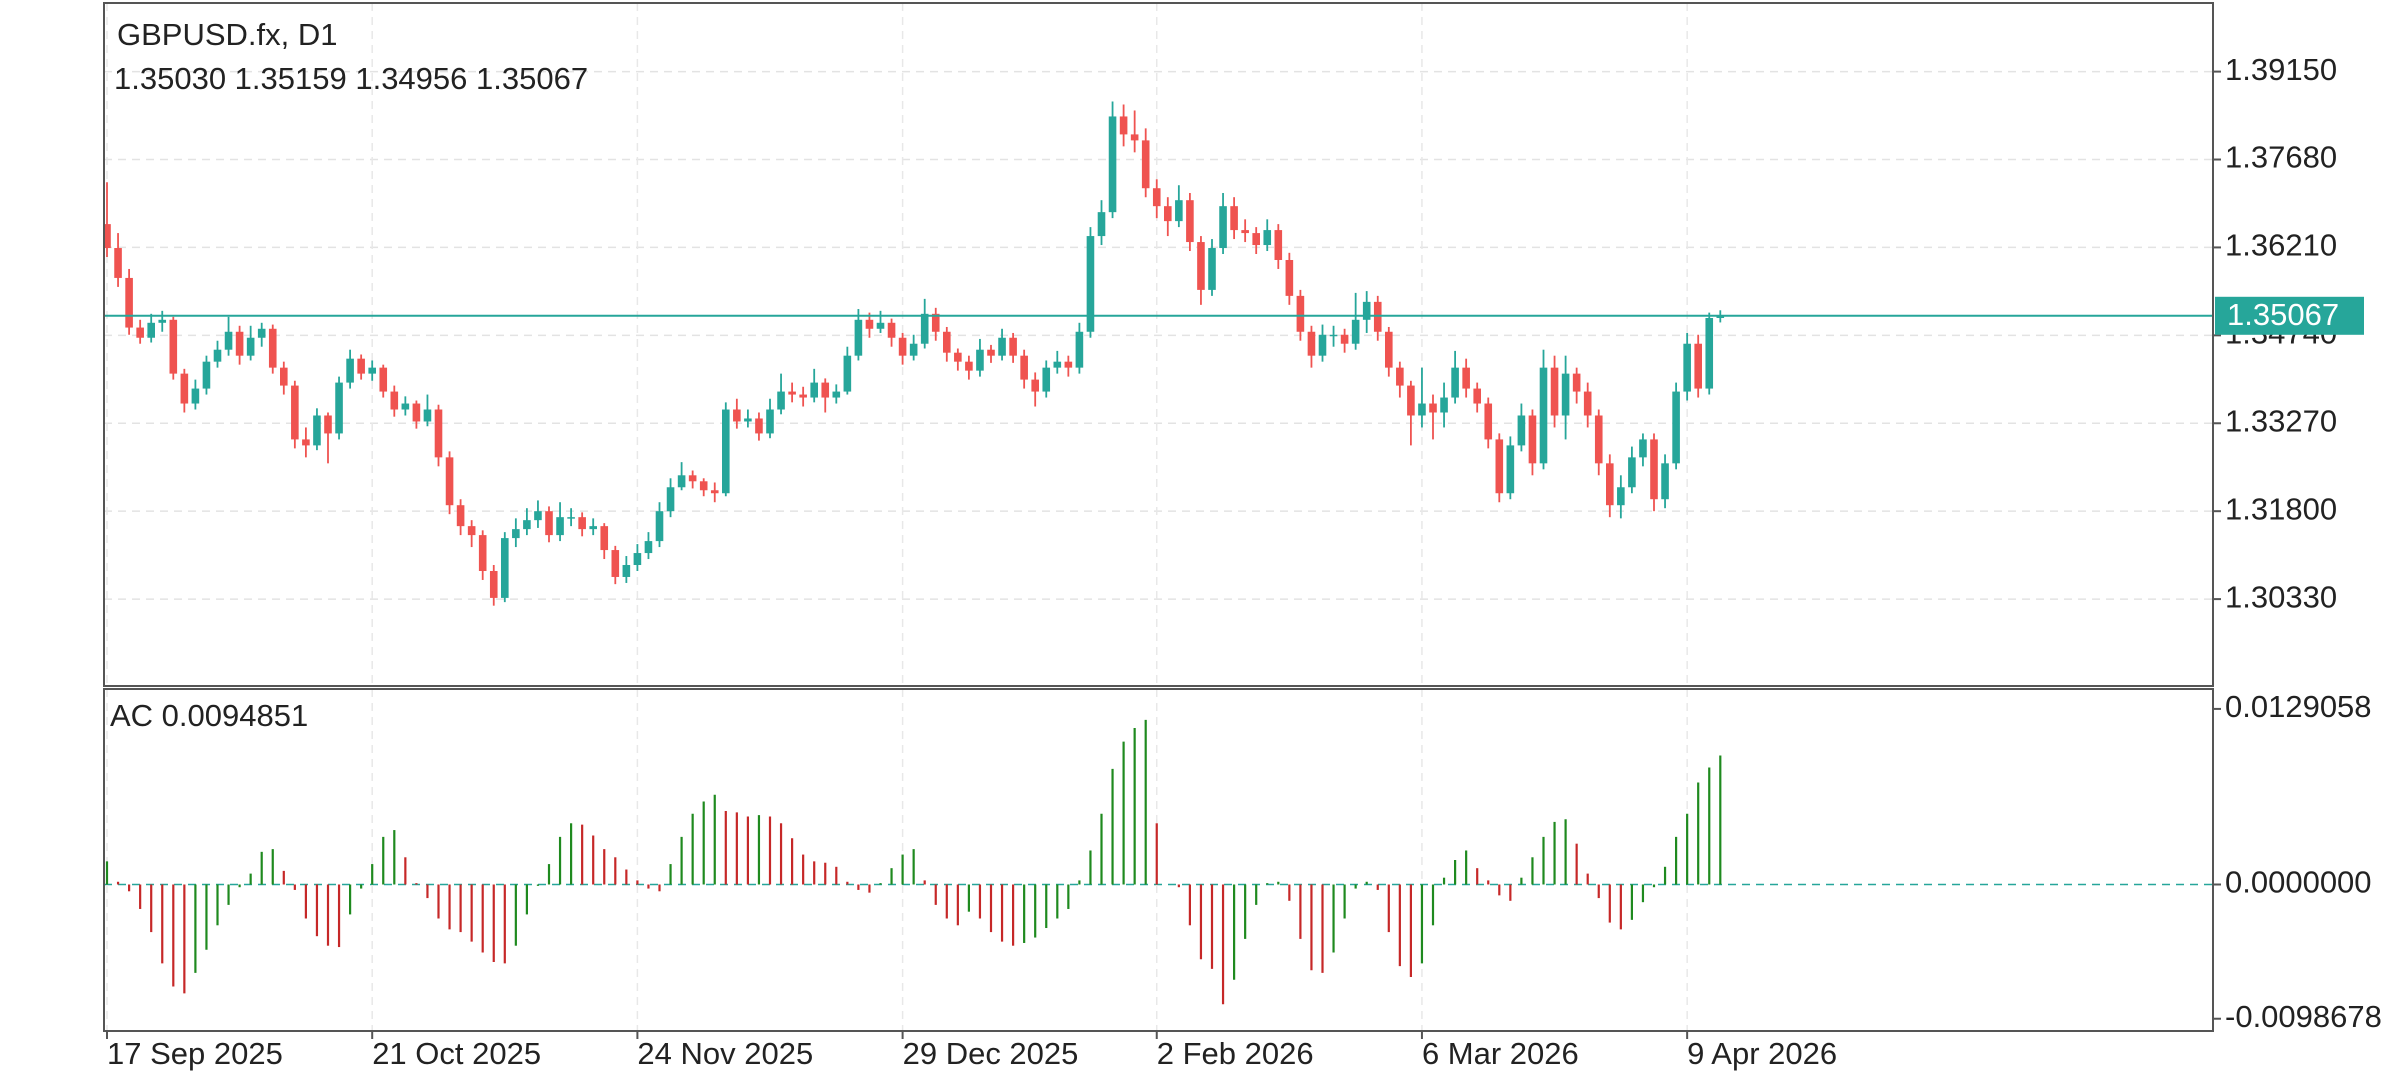 The height and width of the screenshot is (1080, 2392). Describe the element at coordinates (2283, 314) in the screenshot. I see `current-price-label: 1.35067` at that location.